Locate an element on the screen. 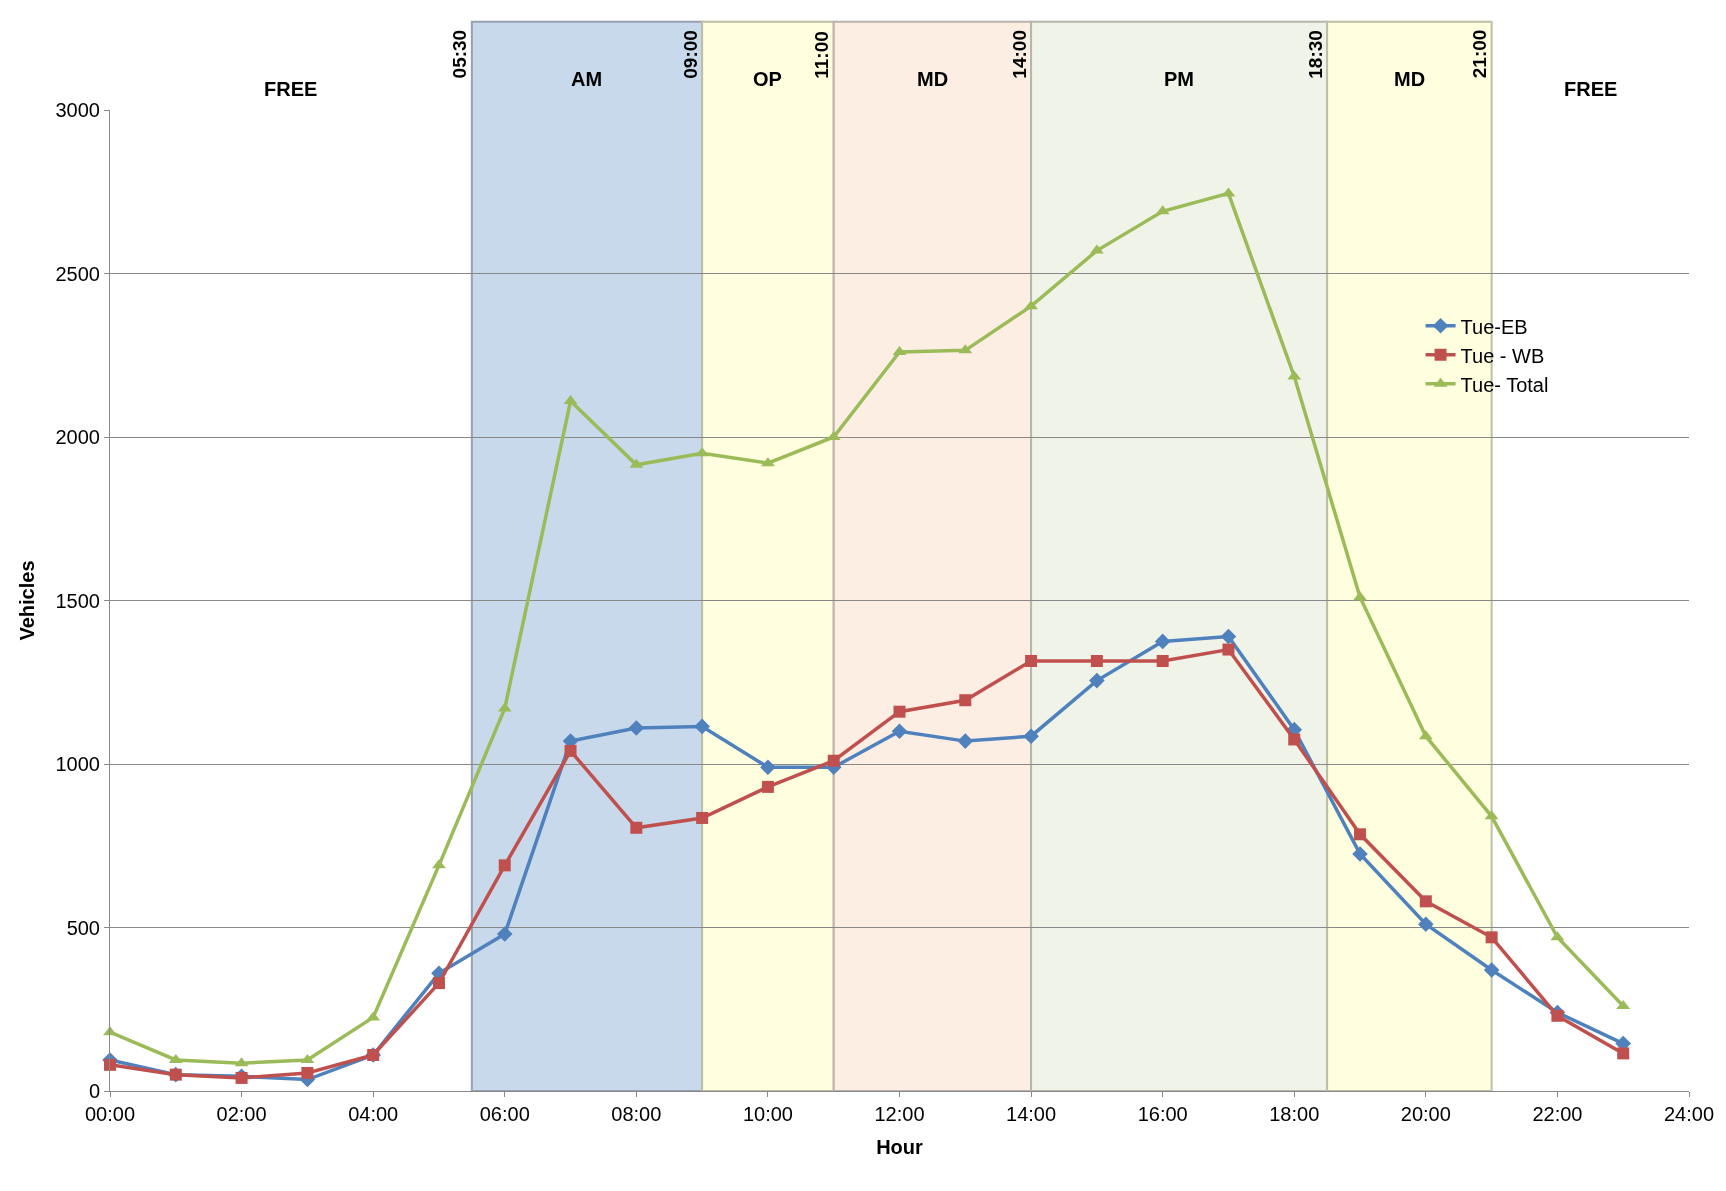  y-tick-label: 0 is located at coordinates (94, 1091).